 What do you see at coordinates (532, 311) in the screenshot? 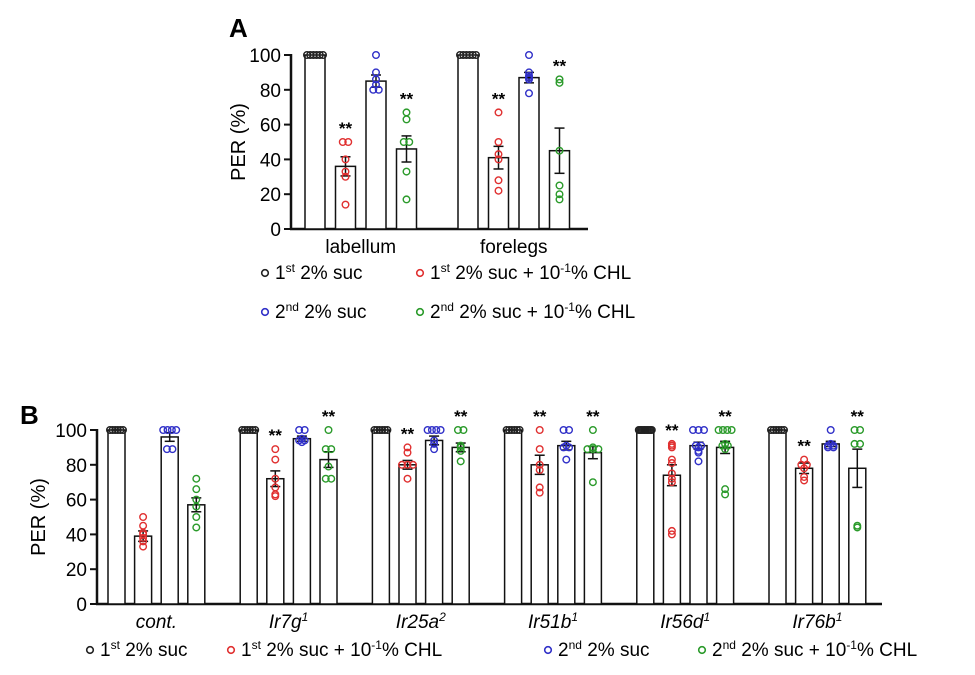
I see `legend-label: 2nd 2% suc + 10-1% CHL` at bounding box center [532, 311].